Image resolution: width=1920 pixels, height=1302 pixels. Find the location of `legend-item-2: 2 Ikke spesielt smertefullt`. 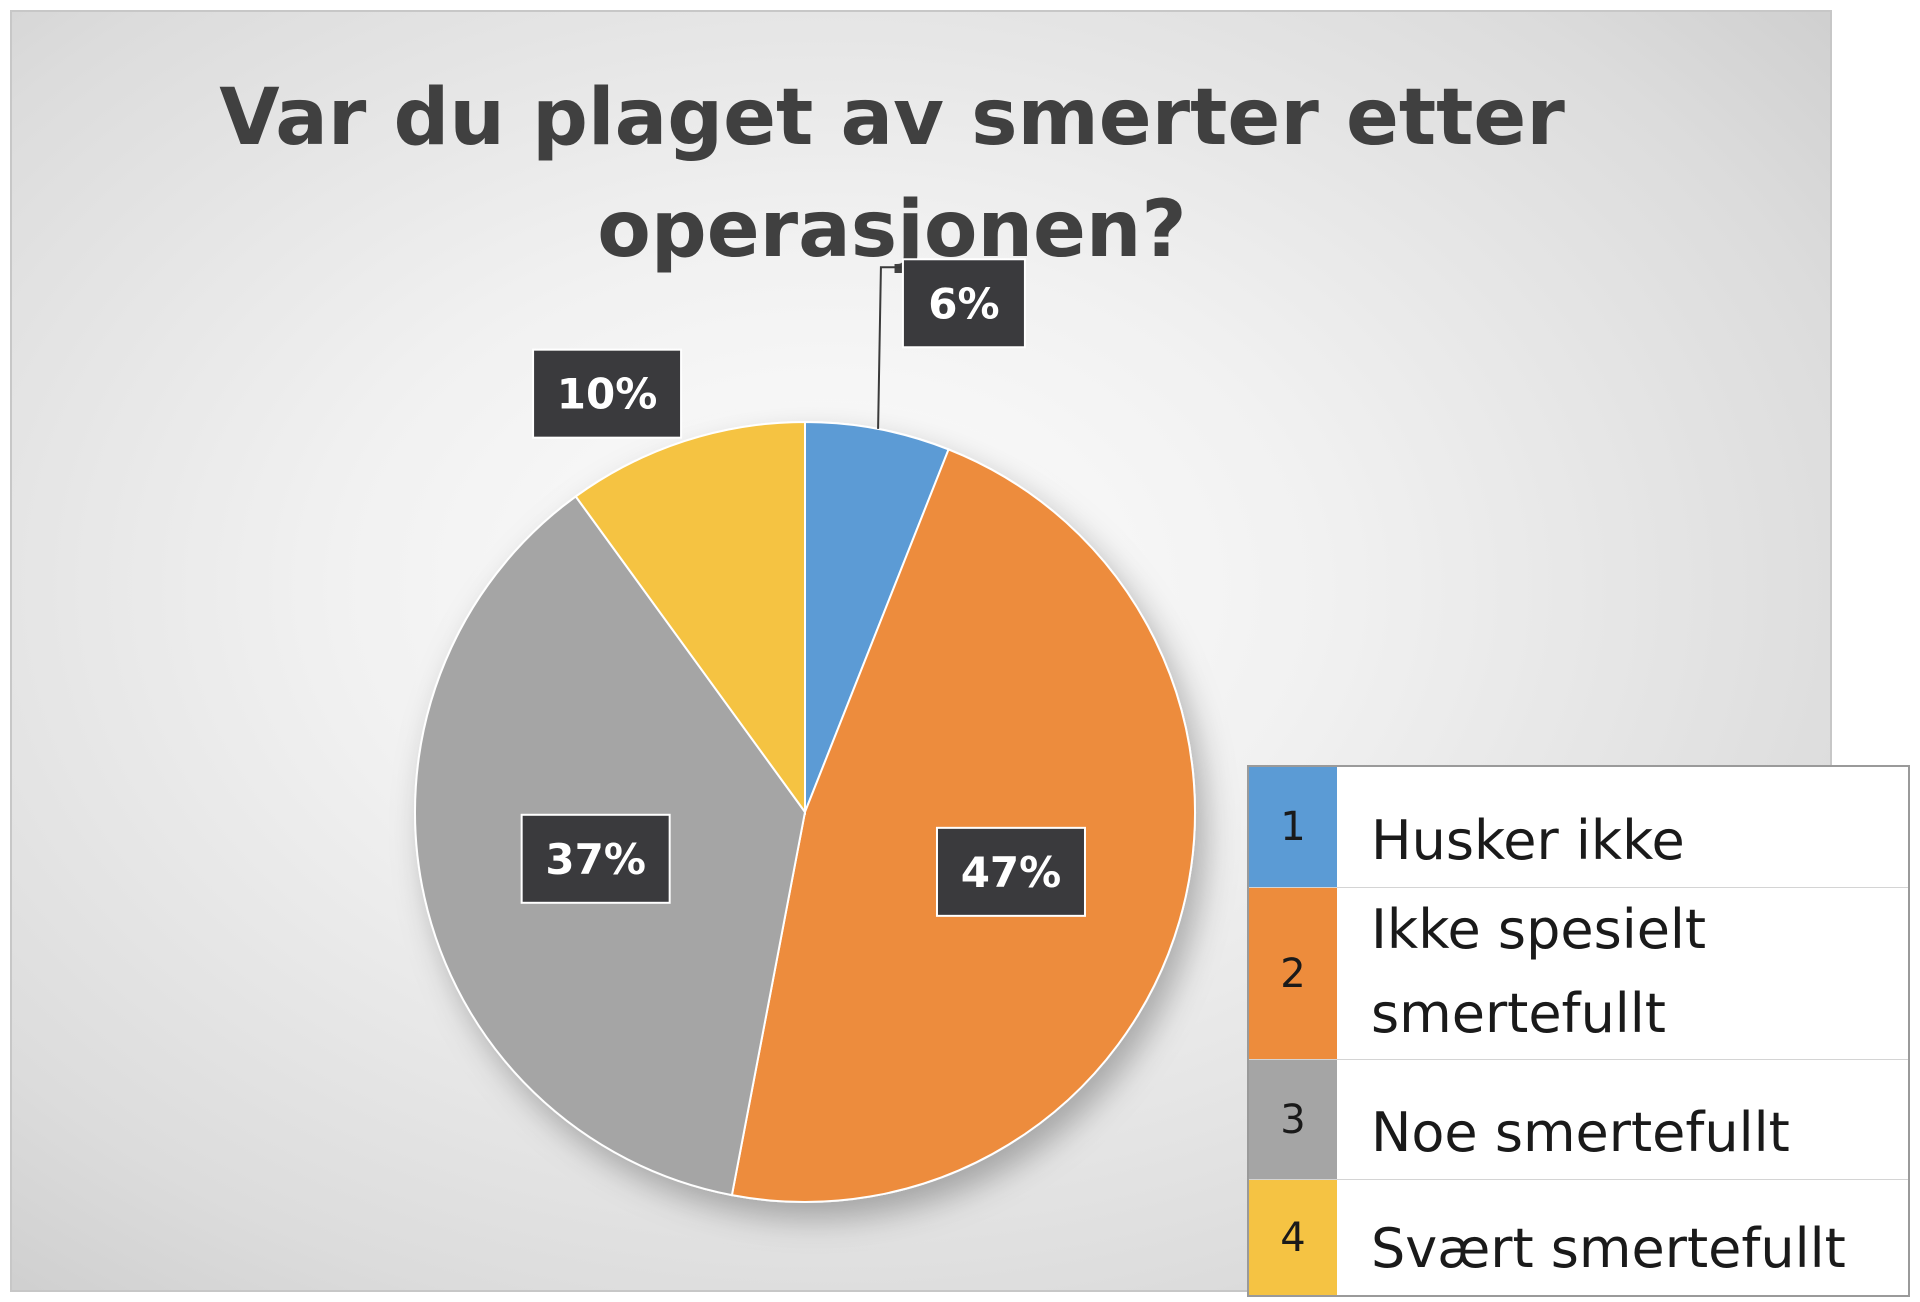

legend-item-2: 2 Ikke spesielt smertefullt is located at coordinates (1578, 973).